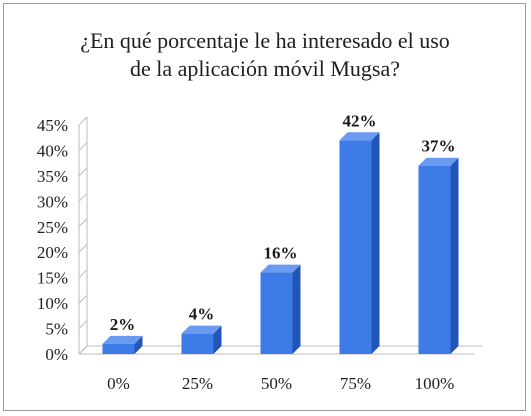  What do you see at coordinates (52, 227) in the screenshot?
I see `y-tick-label: 25%` at bounding box center [52, 227].